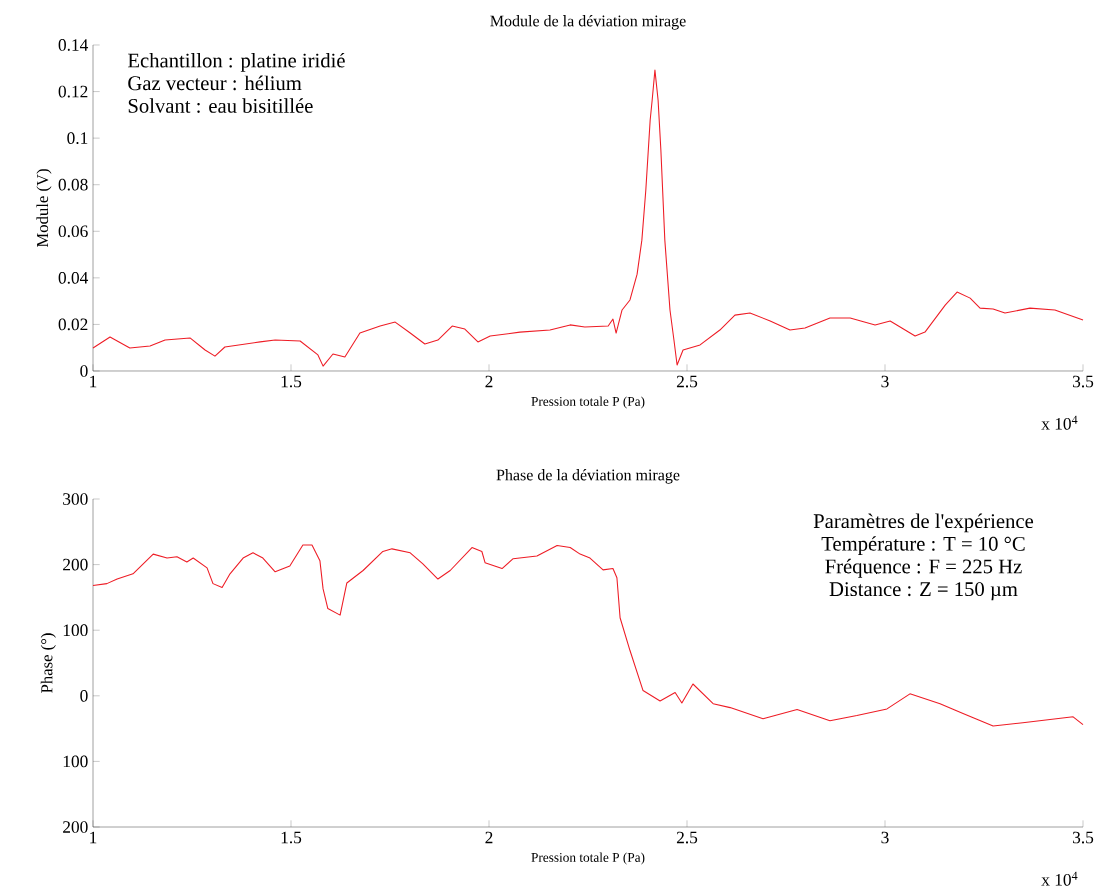  What do you see at coordinates (44, 208) in the screenshot?
I see `y-axis-title: Module (V)` at bounding box center [44, 208].